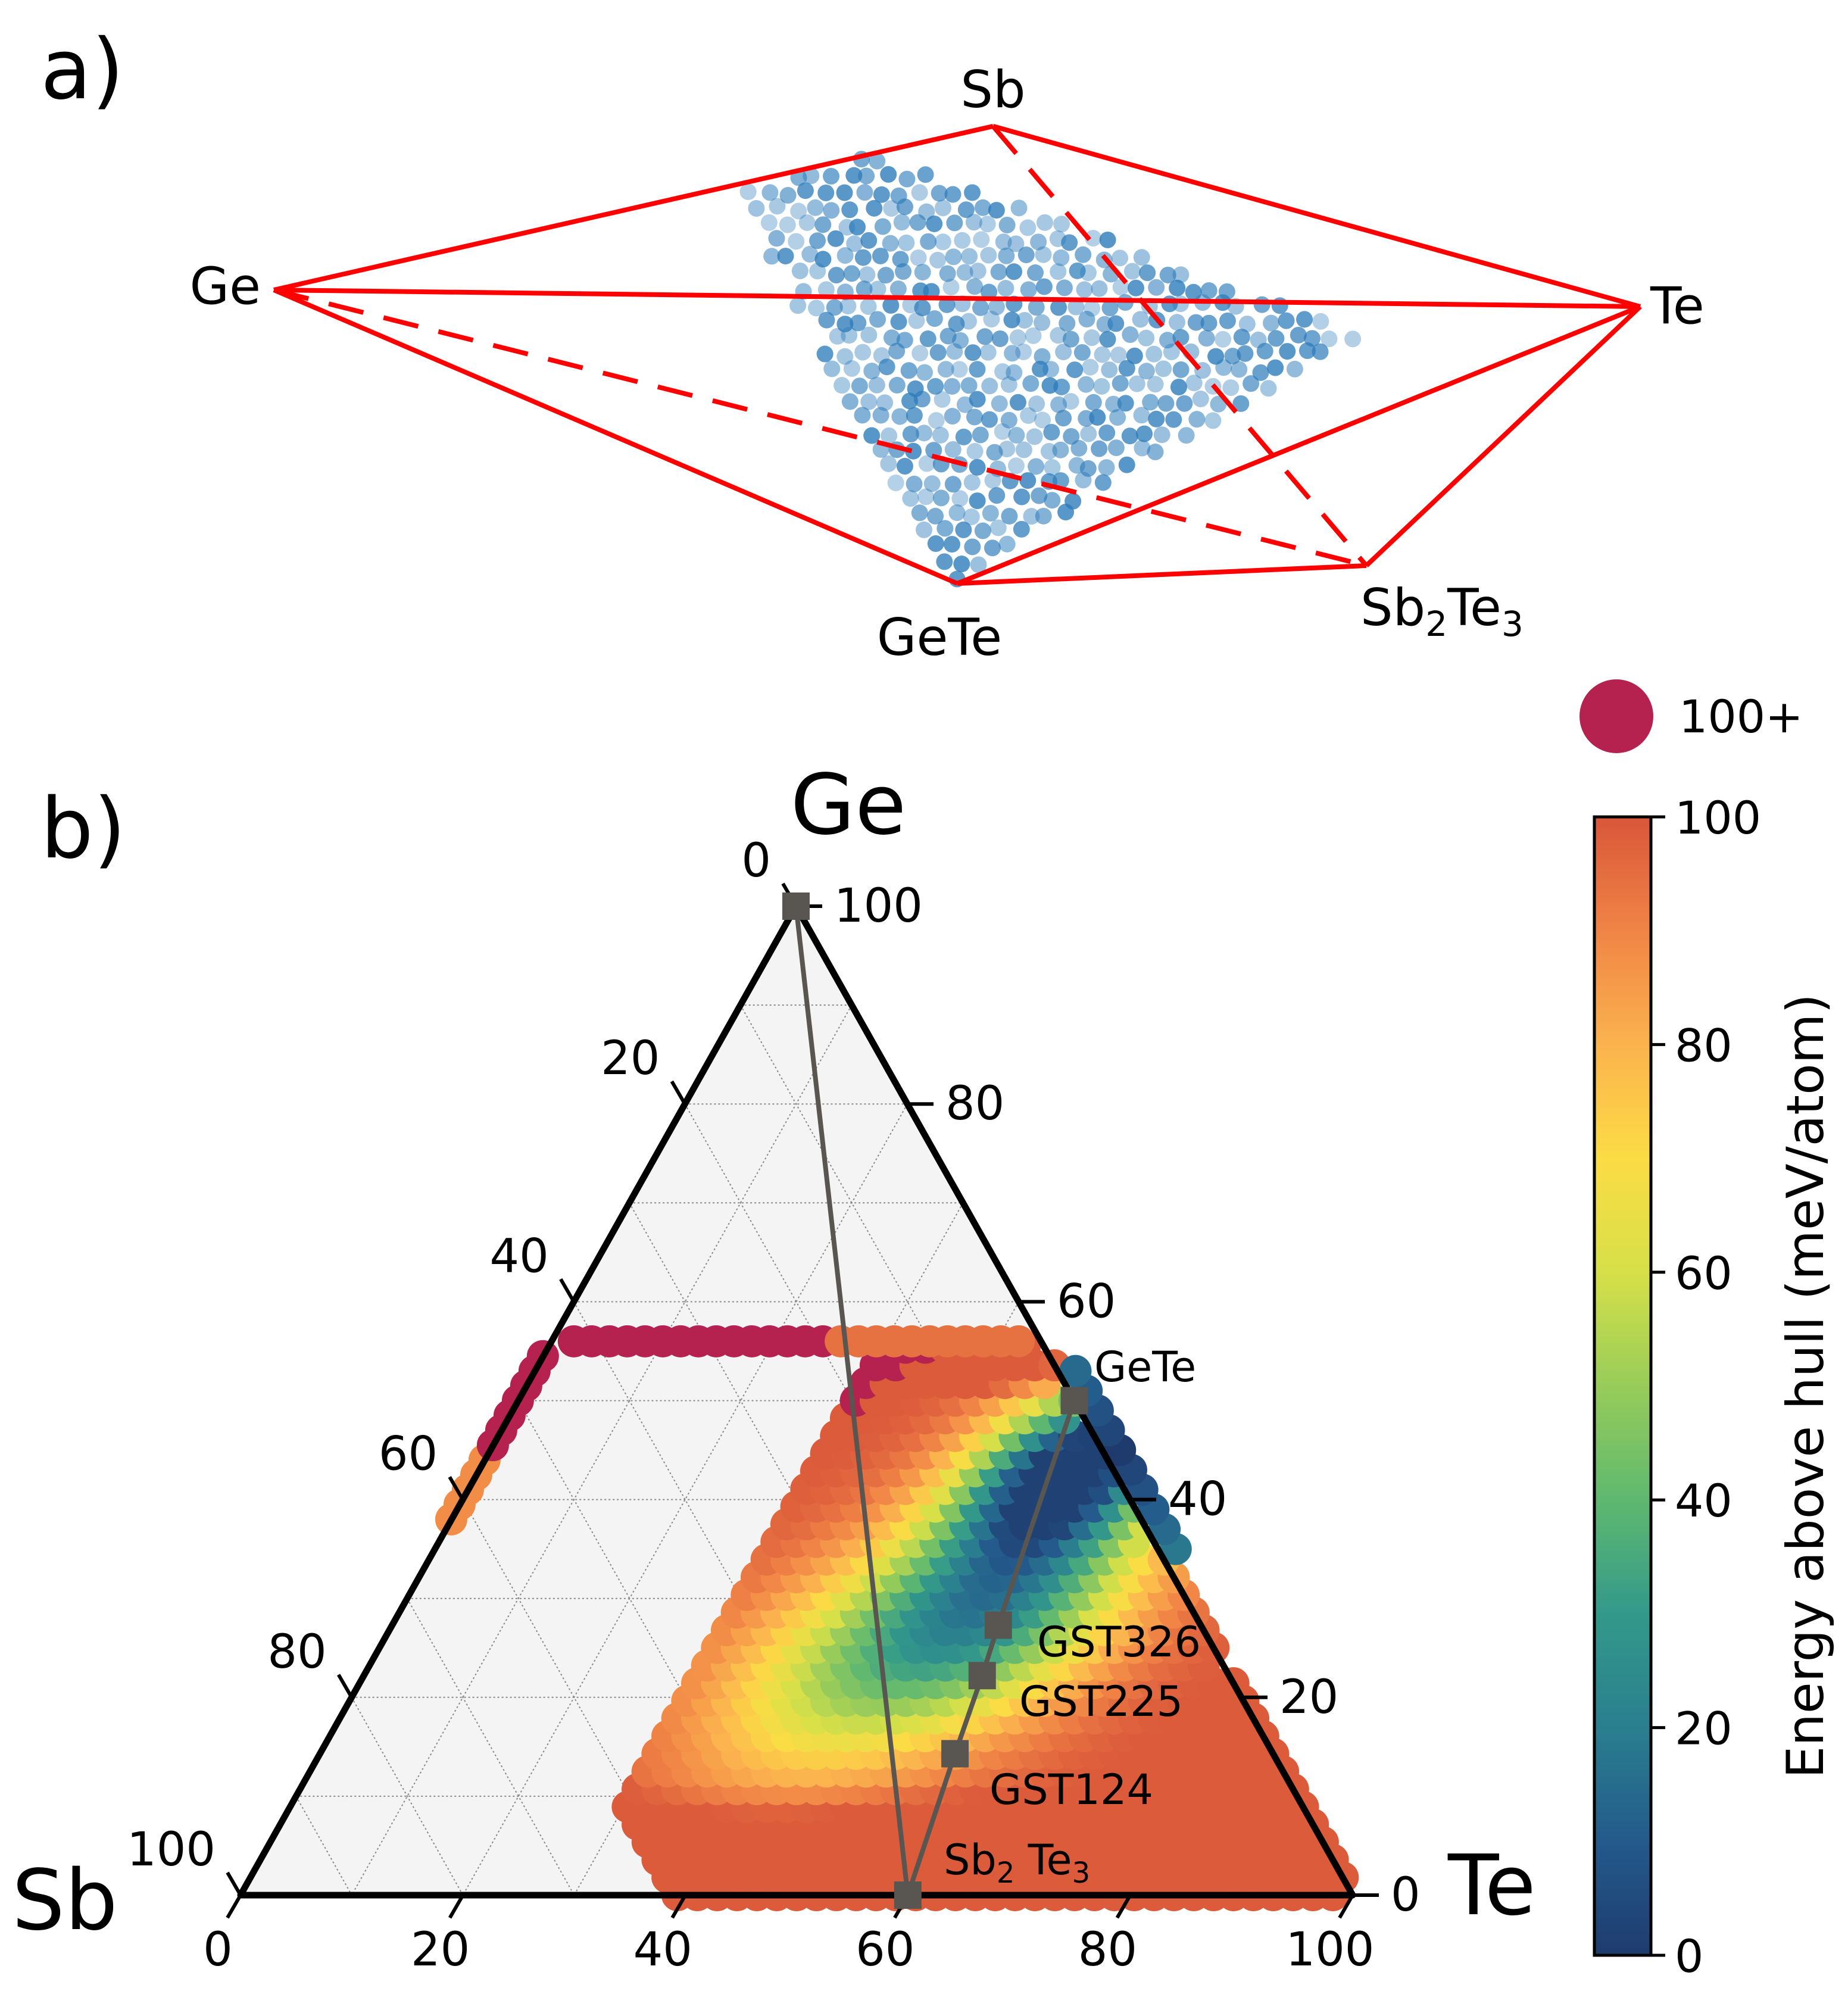 This screenshot has width=1848, height=1991. Describe the element at coordinates (1074, 1401) in the screenshot. I see `compound-marker-gete` at that location.